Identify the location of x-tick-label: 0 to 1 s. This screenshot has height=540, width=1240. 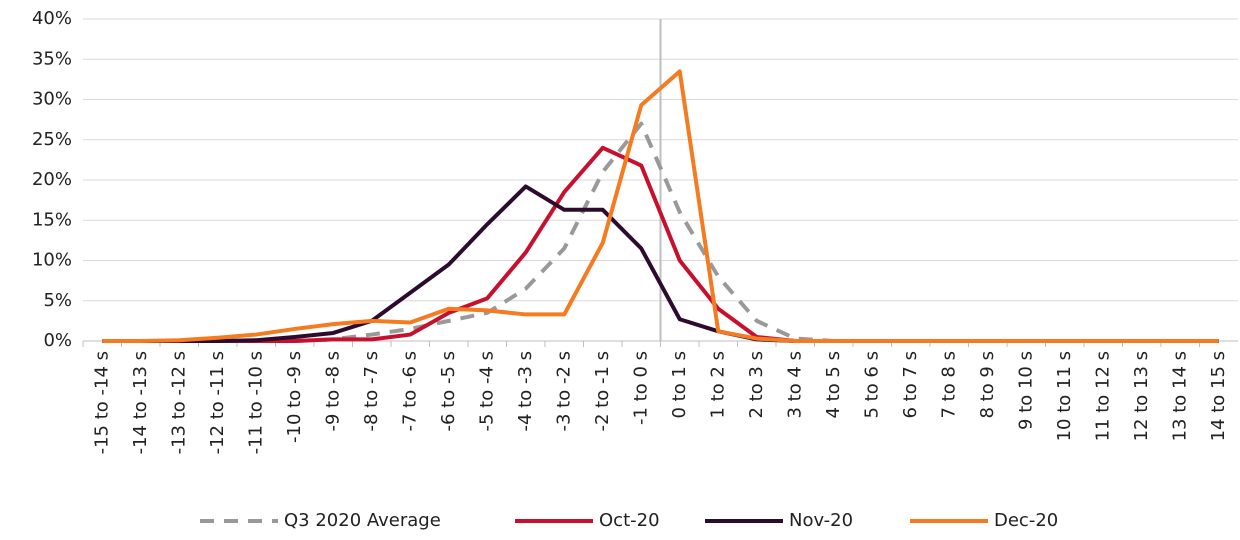
(679, 385).